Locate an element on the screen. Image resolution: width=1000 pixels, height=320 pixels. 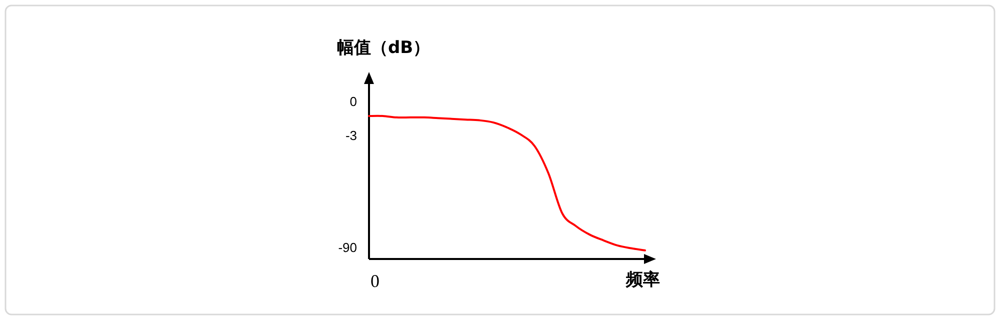
x-axis-title: 频率 is located at coordinates (642, 280).